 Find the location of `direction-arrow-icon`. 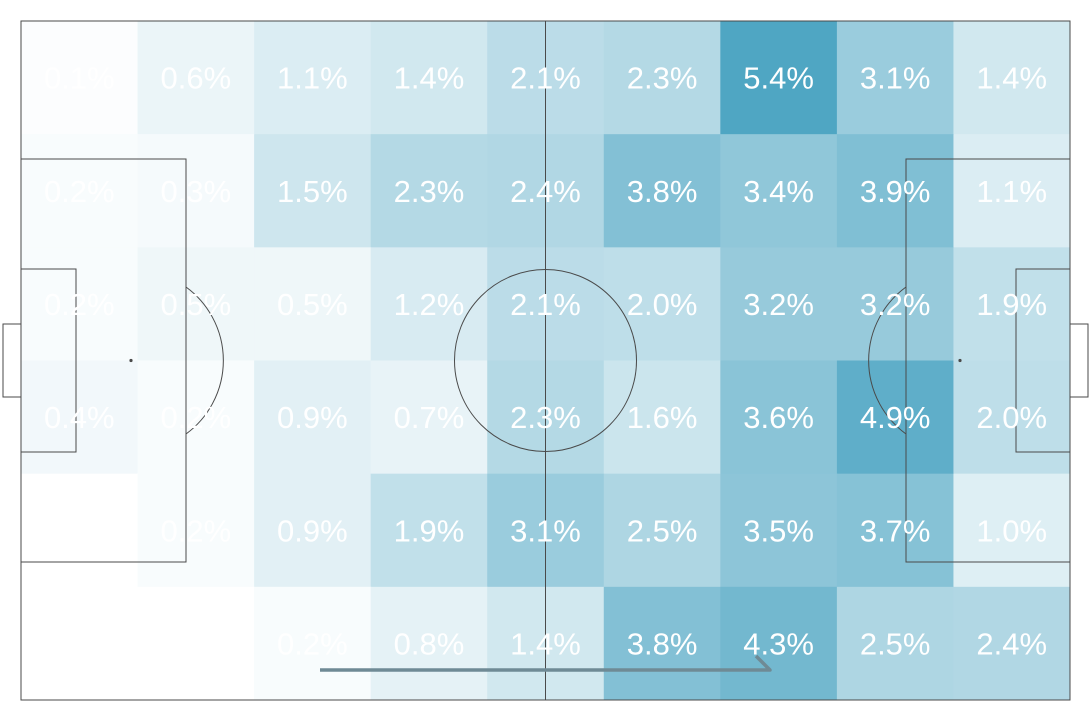

direction-arrow-icon is located at coordinates (546, 663).